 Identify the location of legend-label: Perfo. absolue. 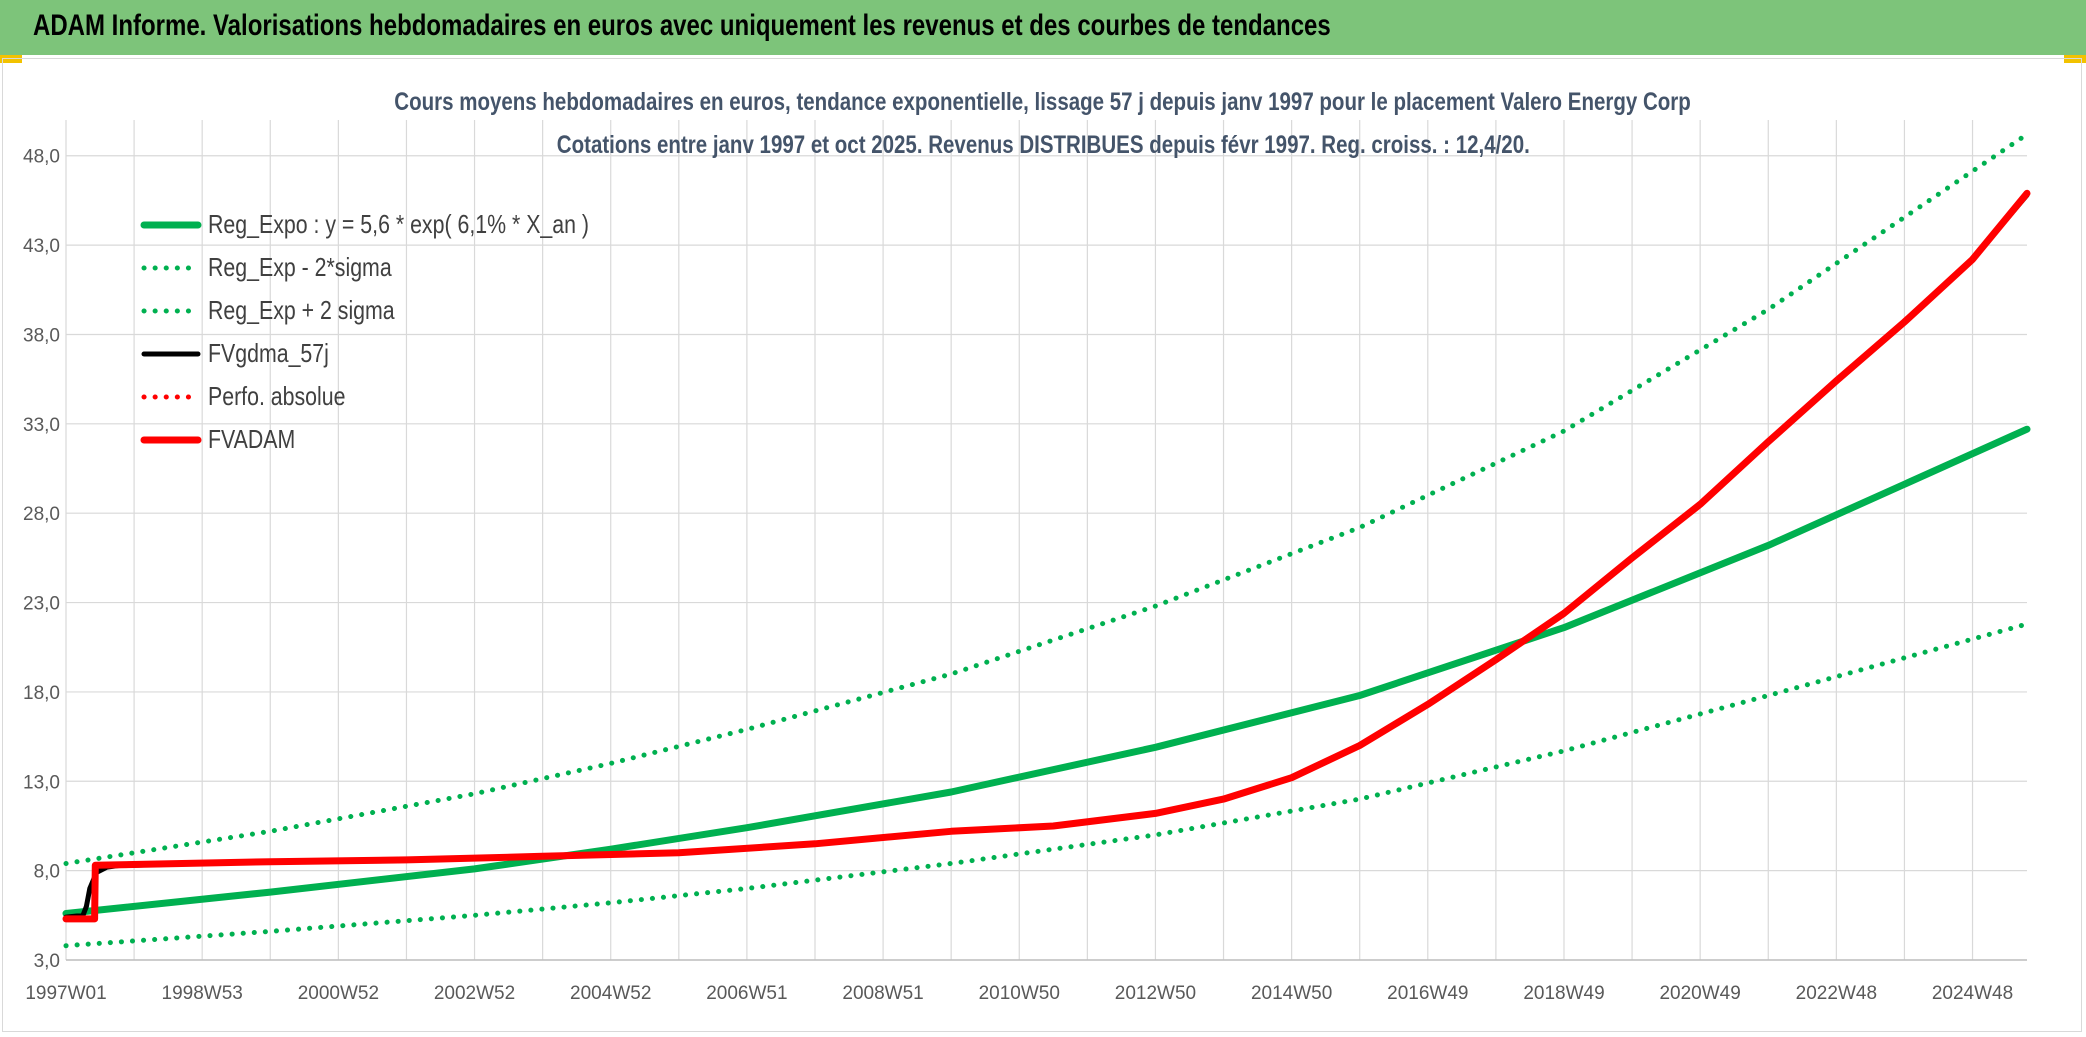
(277, 396).